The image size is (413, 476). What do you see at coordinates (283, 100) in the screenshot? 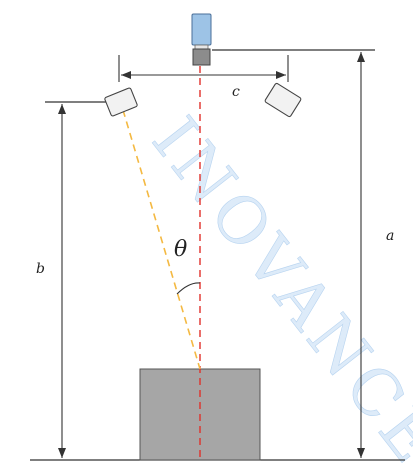
I see `right-light-source-icon` at bounding box center [283, 100].